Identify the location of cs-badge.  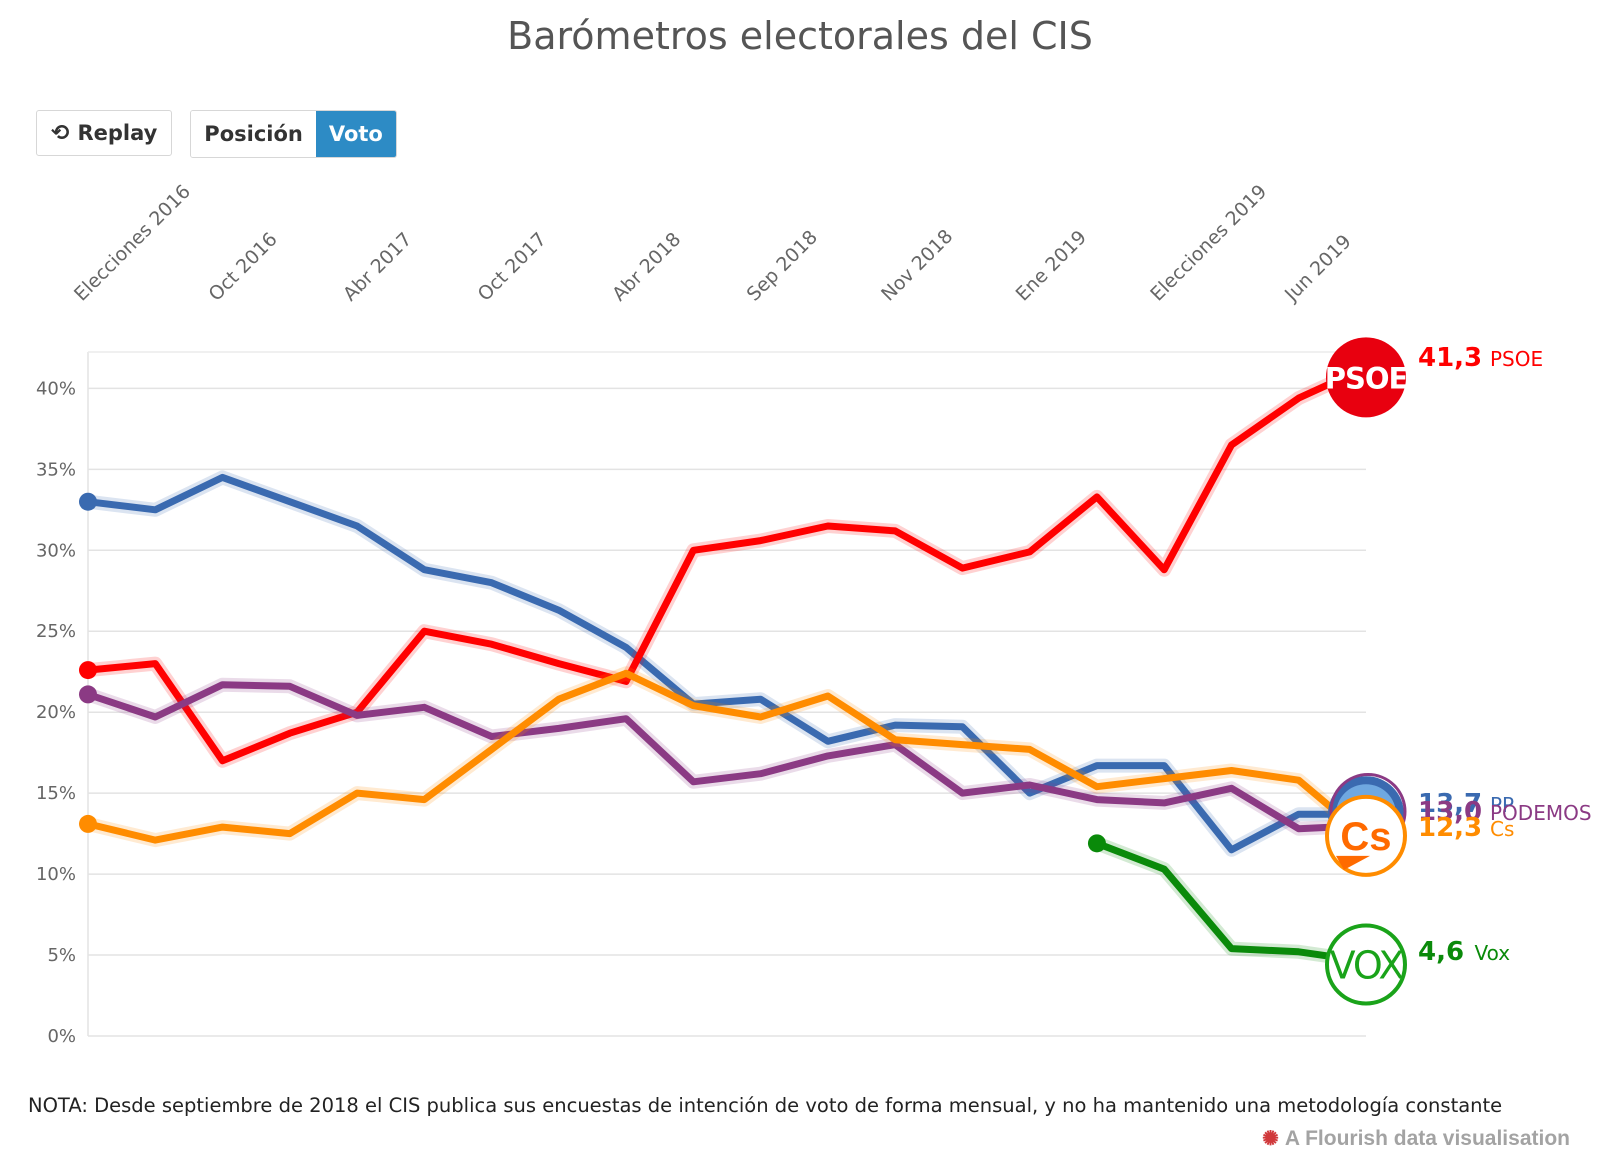
(1366, 835).